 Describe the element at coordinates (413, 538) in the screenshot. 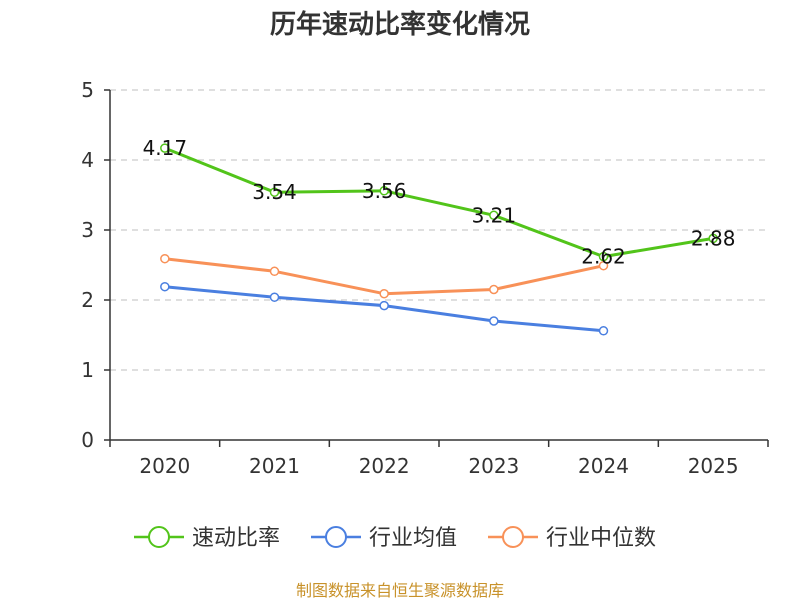

I see `legend-label: 行业均值` at that location.